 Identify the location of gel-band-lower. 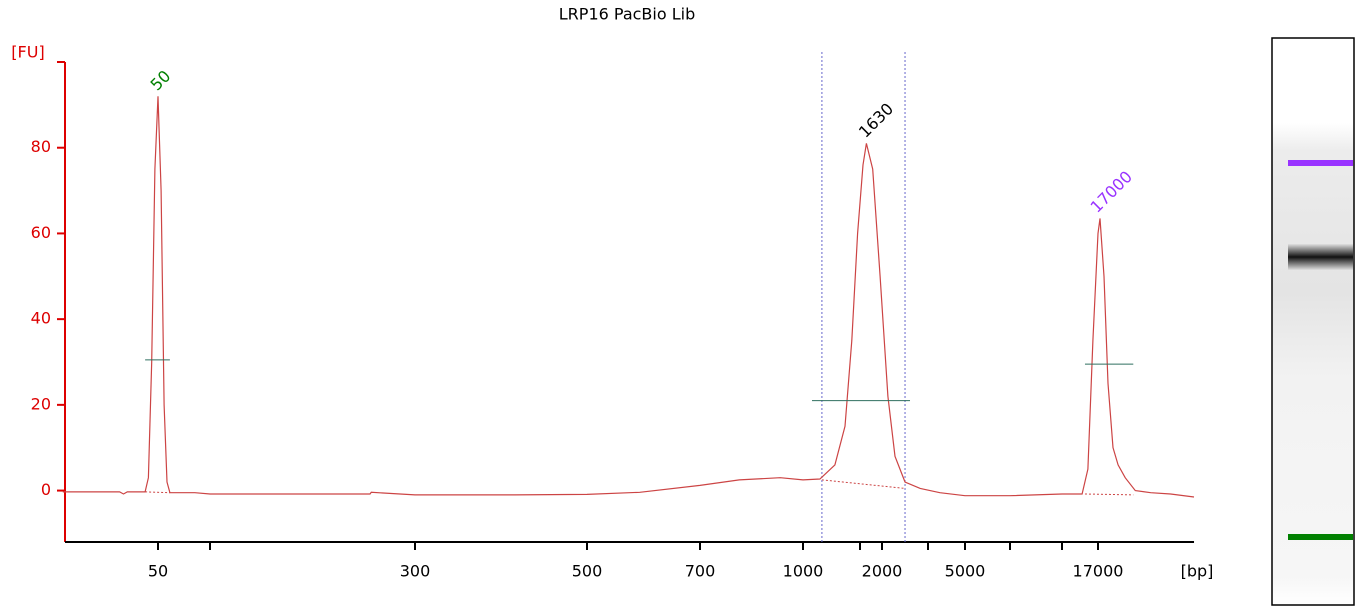
(1320, 537).